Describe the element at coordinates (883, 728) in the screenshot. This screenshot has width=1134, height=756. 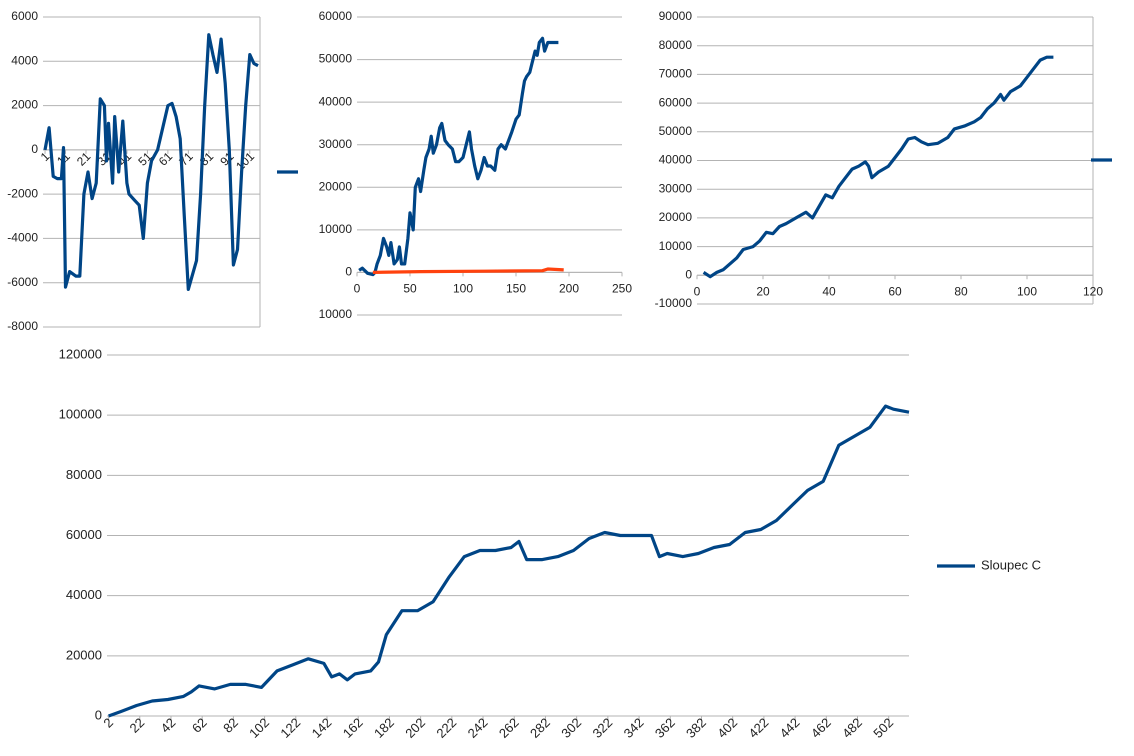
I see `x-tick-label: 502` at that location.